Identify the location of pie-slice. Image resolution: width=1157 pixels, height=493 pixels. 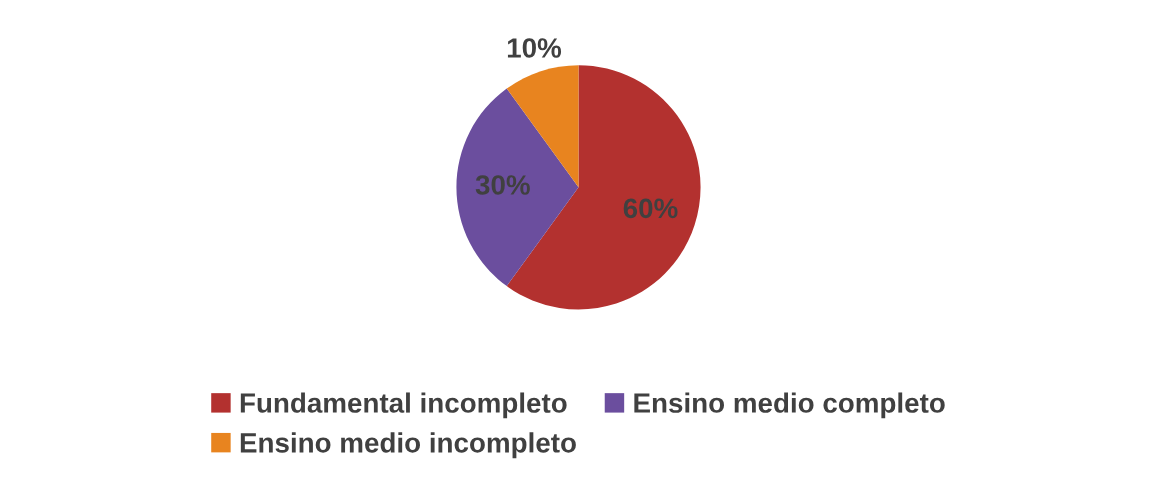
(517, 187).